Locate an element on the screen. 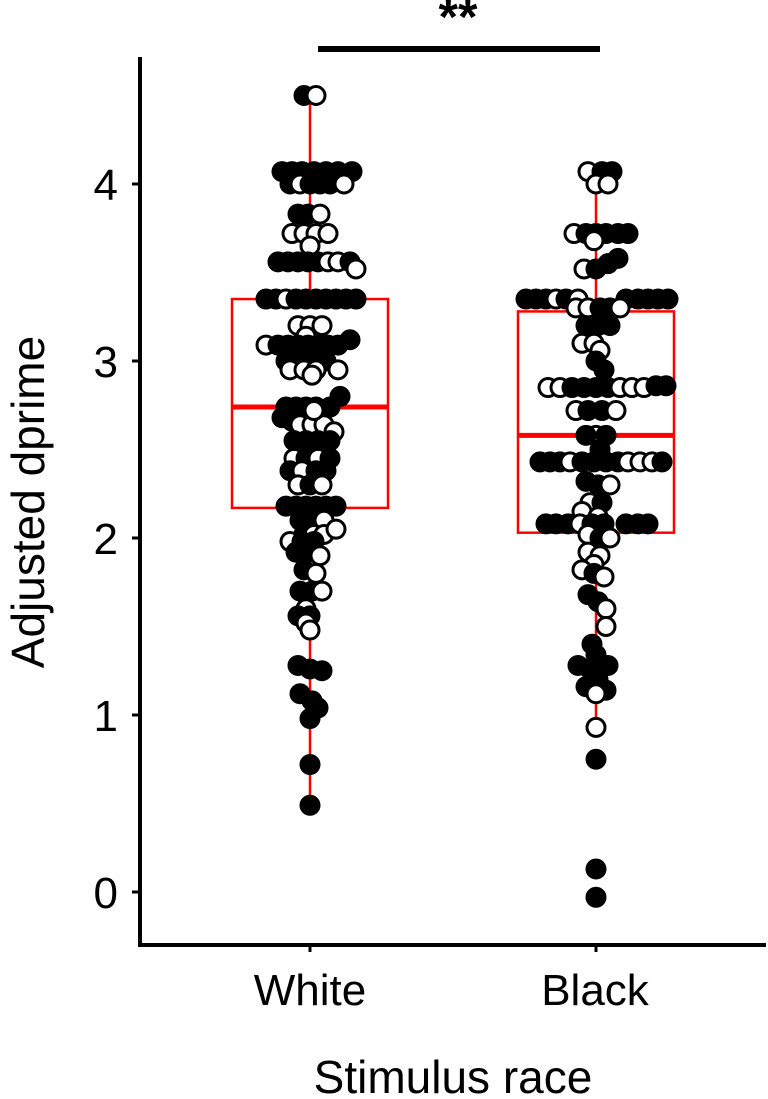 The width and height of the screenshot is (768, 1099). points-white is located at coordinates (311, 450).